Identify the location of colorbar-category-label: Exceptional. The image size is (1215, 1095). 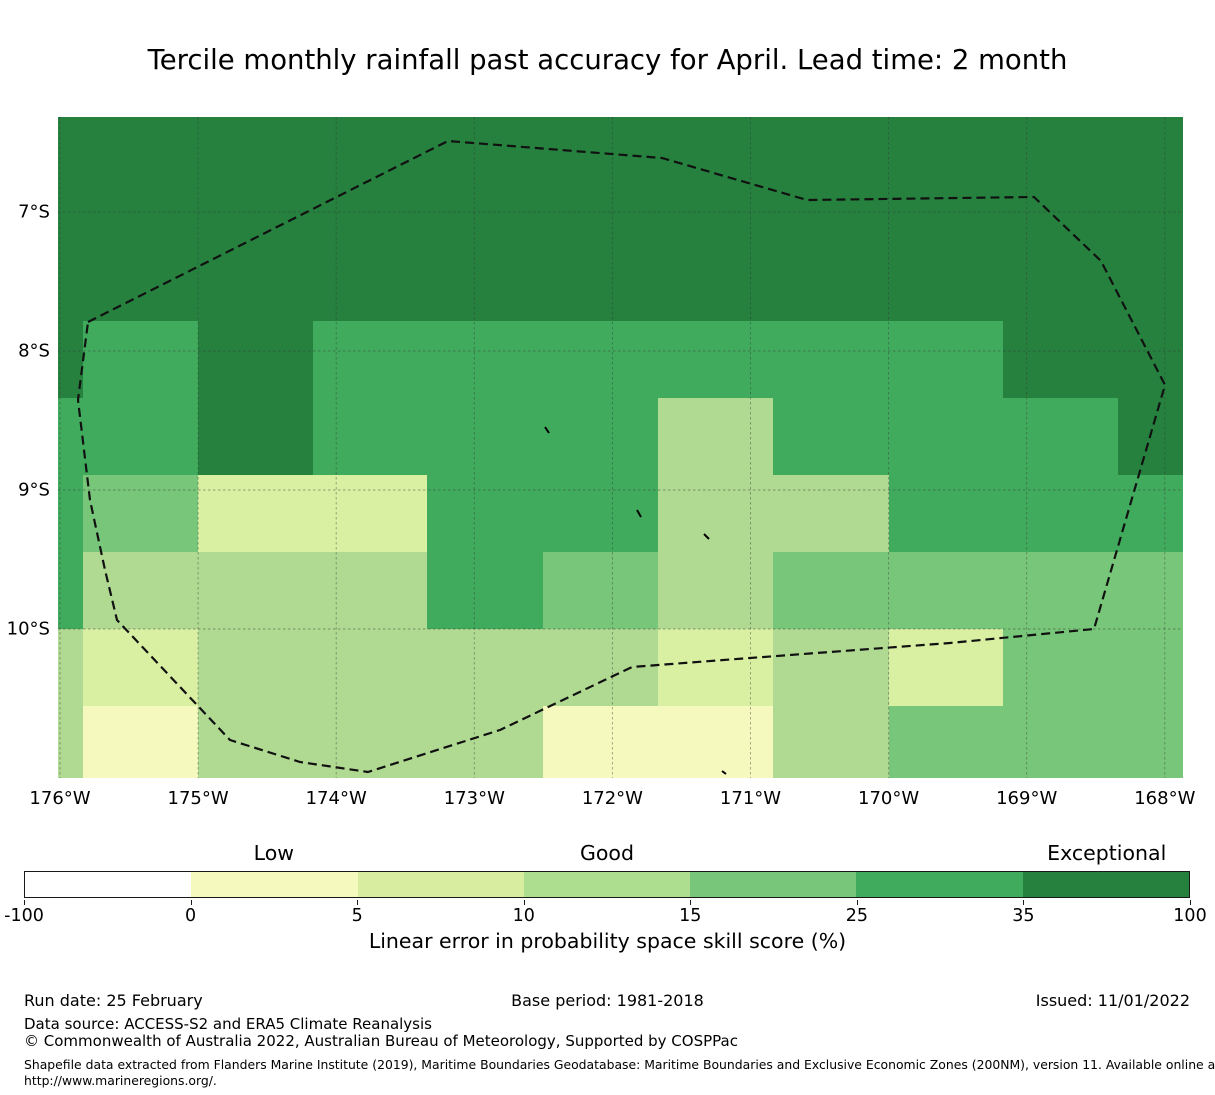
(1107, 853).